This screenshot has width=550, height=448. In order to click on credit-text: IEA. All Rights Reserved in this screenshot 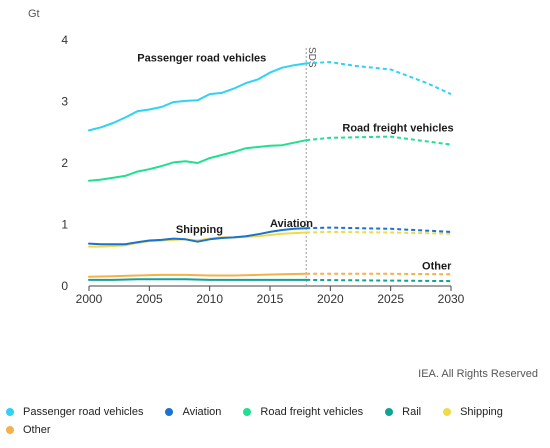, I will do `click(478, 374)`.